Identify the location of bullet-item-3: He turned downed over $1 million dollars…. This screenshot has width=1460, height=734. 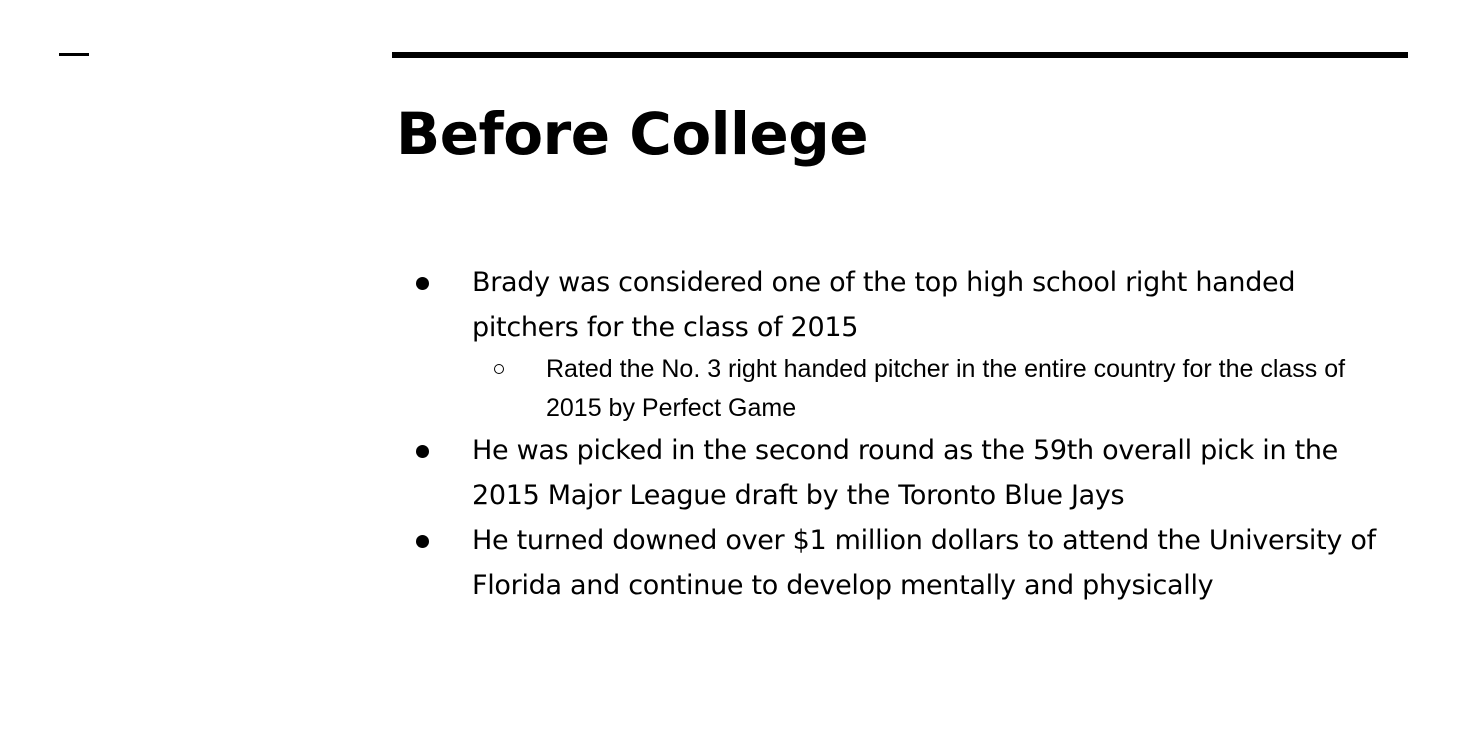
(896, 563).